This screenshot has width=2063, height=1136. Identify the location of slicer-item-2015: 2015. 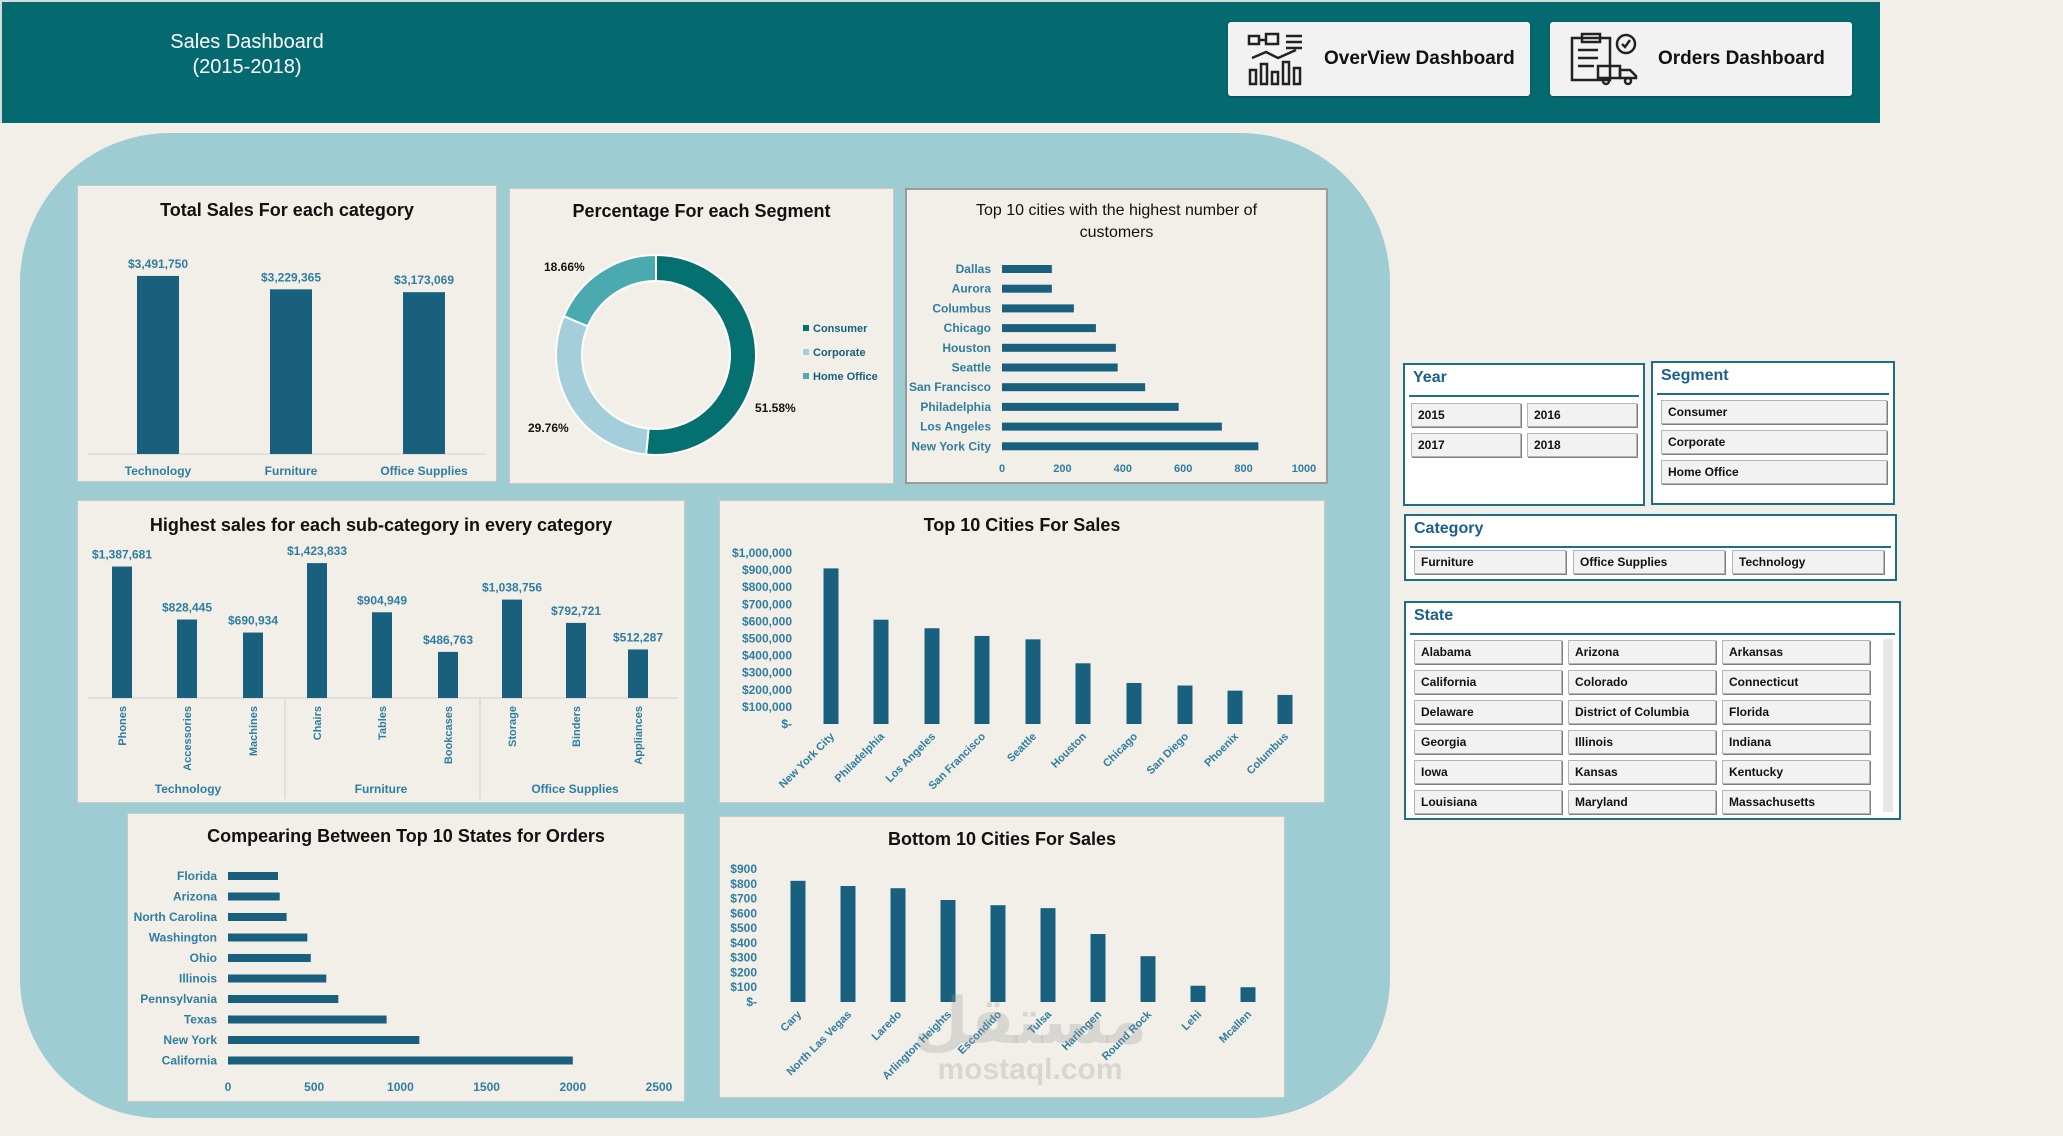
(1466, 415).